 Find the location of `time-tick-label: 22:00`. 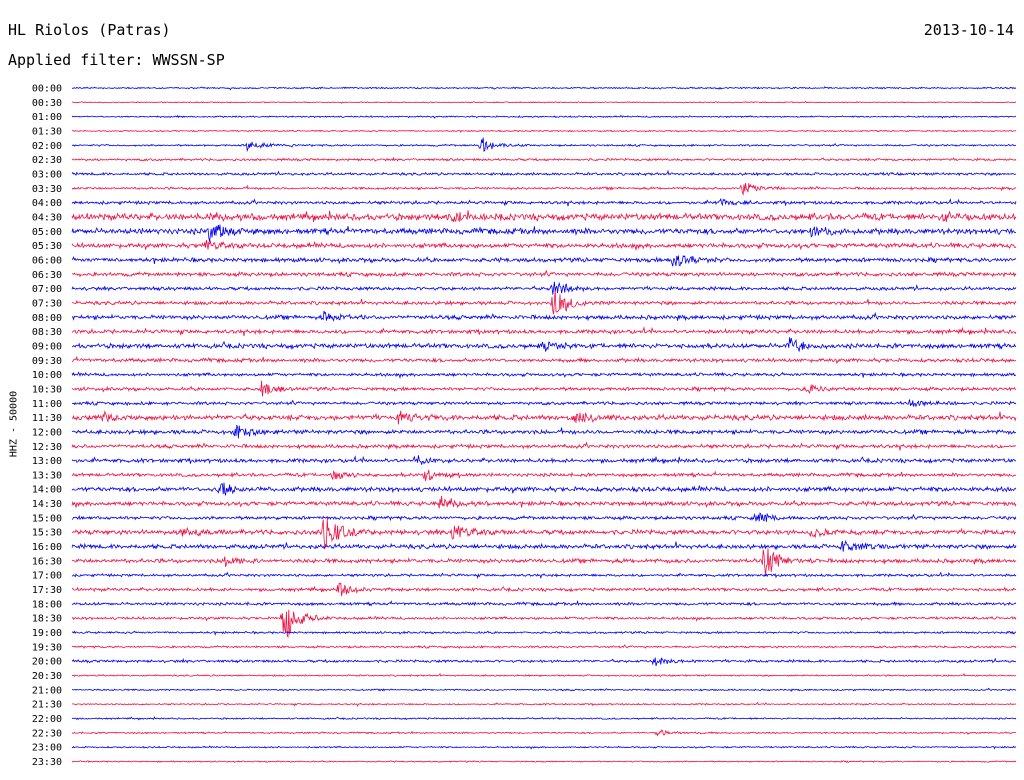

time-tick-label: 22:00 is located at coordinates (47, 719).